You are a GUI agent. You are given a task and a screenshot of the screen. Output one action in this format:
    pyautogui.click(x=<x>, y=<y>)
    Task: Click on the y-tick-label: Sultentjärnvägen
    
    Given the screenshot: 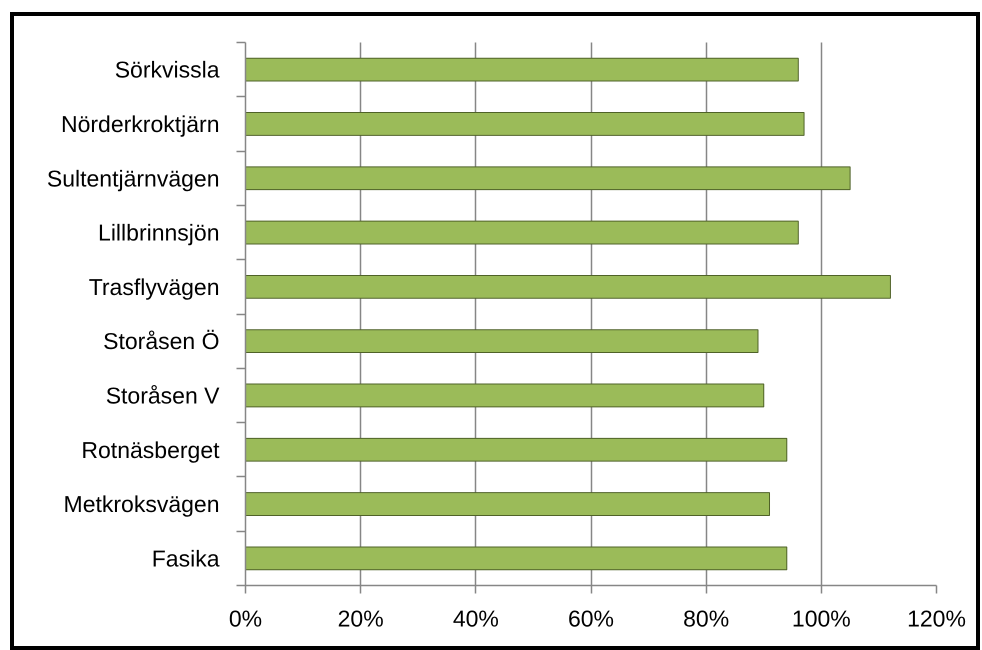 What is the action you would take?
    pyautogui.click(x=133, y=178)
    